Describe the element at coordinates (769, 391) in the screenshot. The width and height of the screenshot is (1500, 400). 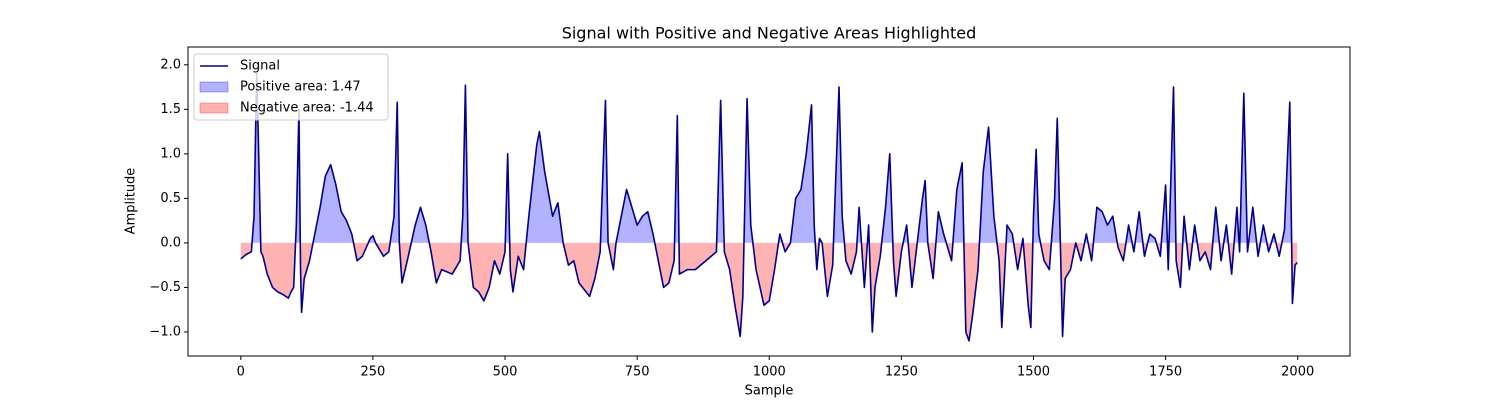
I see `x-axis-label: Sample` at that location.